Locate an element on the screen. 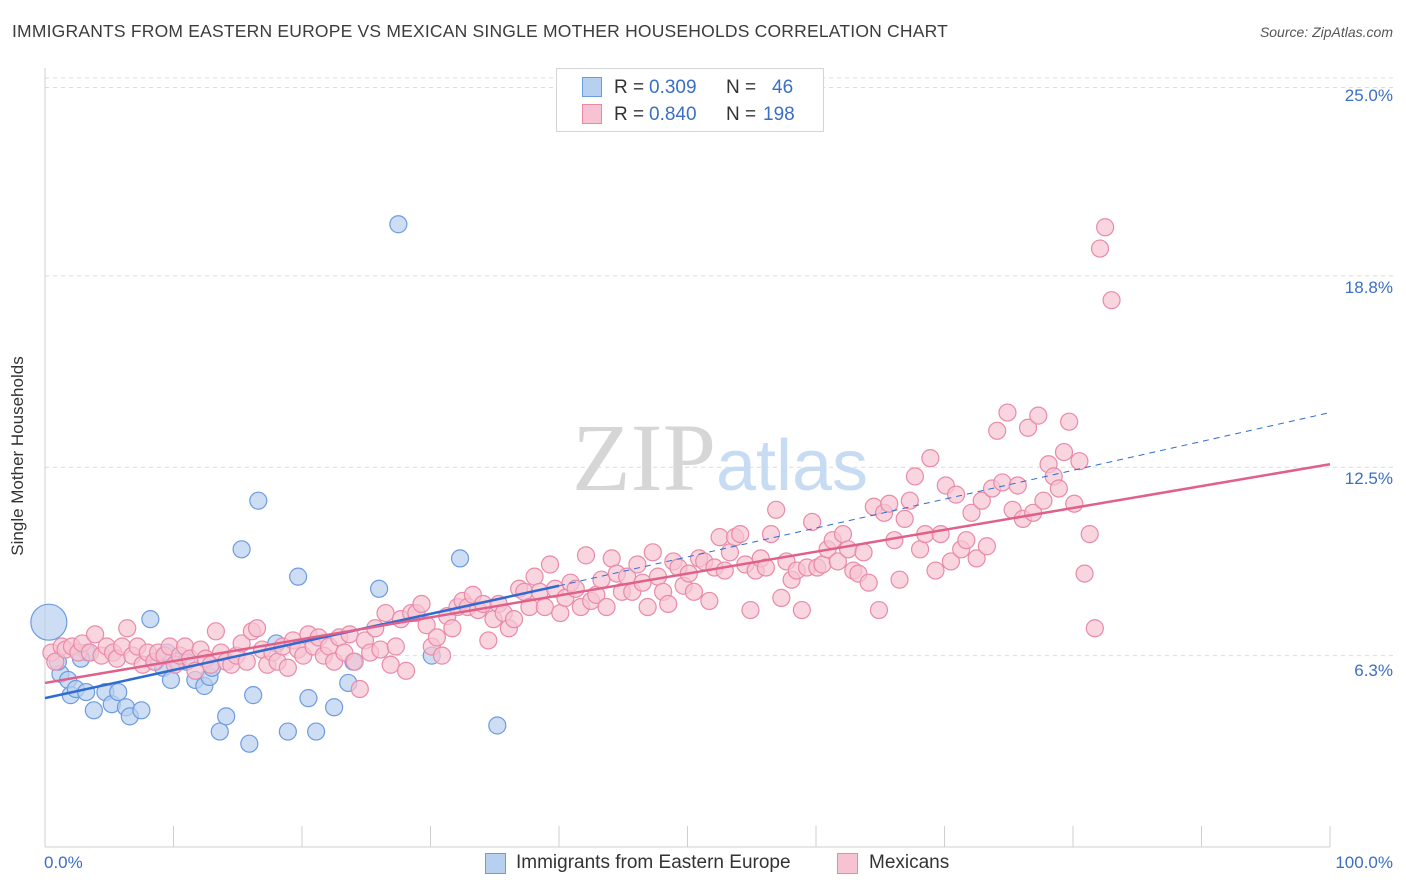 This screenshot has height=892, width=1406. y-axis-label: Single Mother Households is located at coordinates (17, 456).